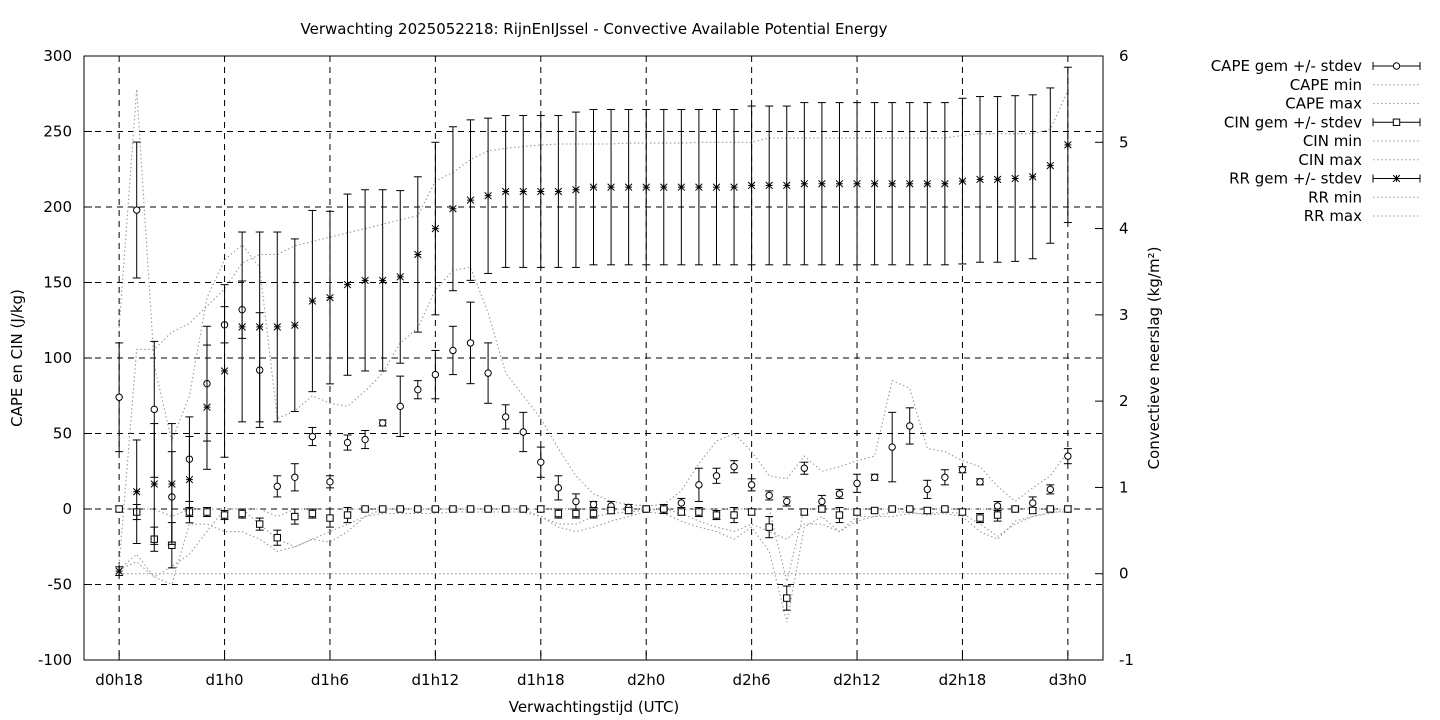  What do you see at coordinates (57, 132) in the screenshot?
I see `y-tick-label: 250` at bounding box center [57, 132].